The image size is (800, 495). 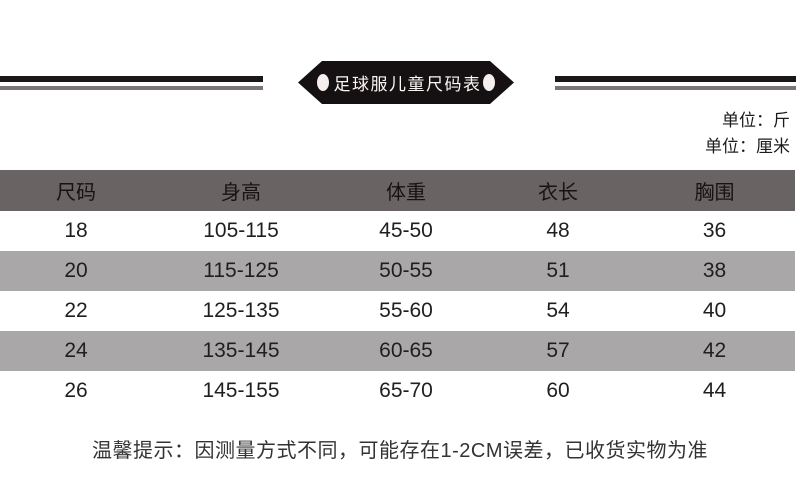 What do you see at coordinates (241, 231) in the screenshot?
I see `table-cell: 105-115` at bounding box center [241, 231].